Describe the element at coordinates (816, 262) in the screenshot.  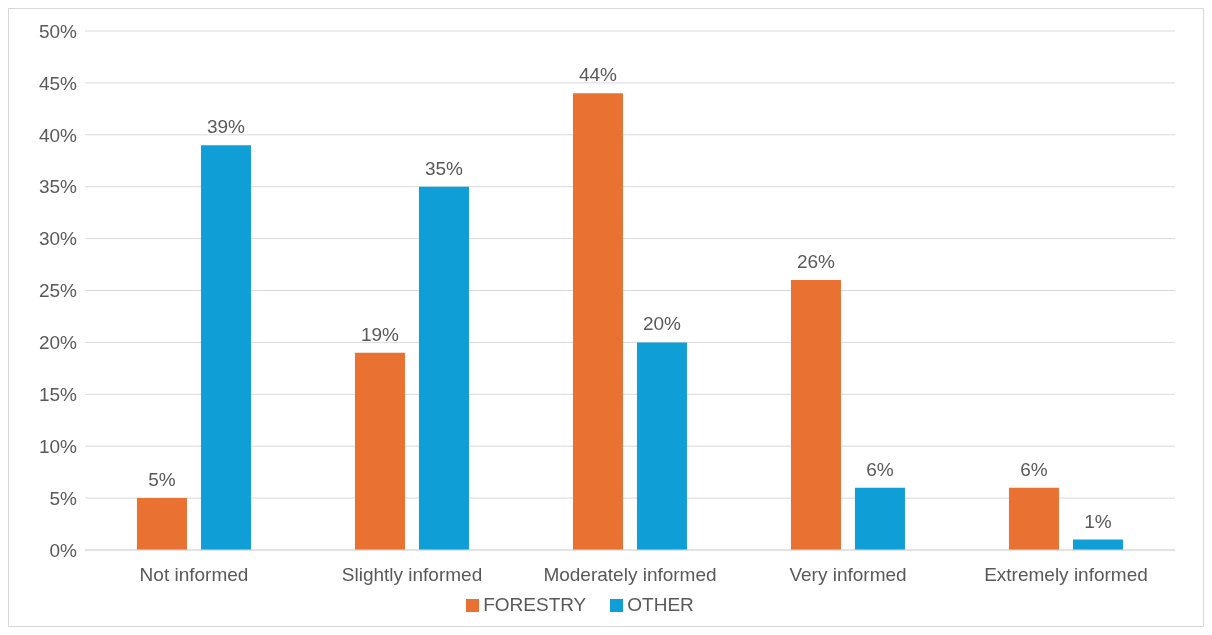
I see `data-label: 26%` at that location.